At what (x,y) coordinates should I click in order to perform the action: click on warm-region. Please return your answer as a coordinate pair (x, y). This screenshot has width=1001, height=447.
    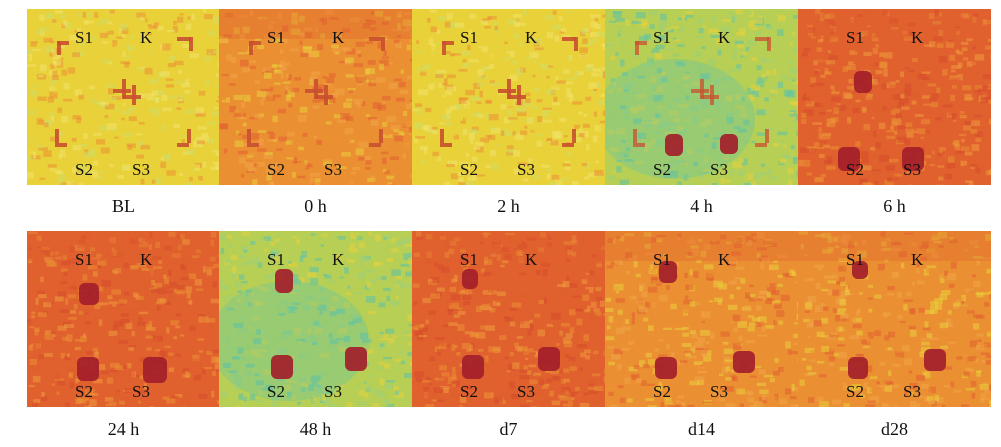
    Looking at the image, I should click on (508, 246).